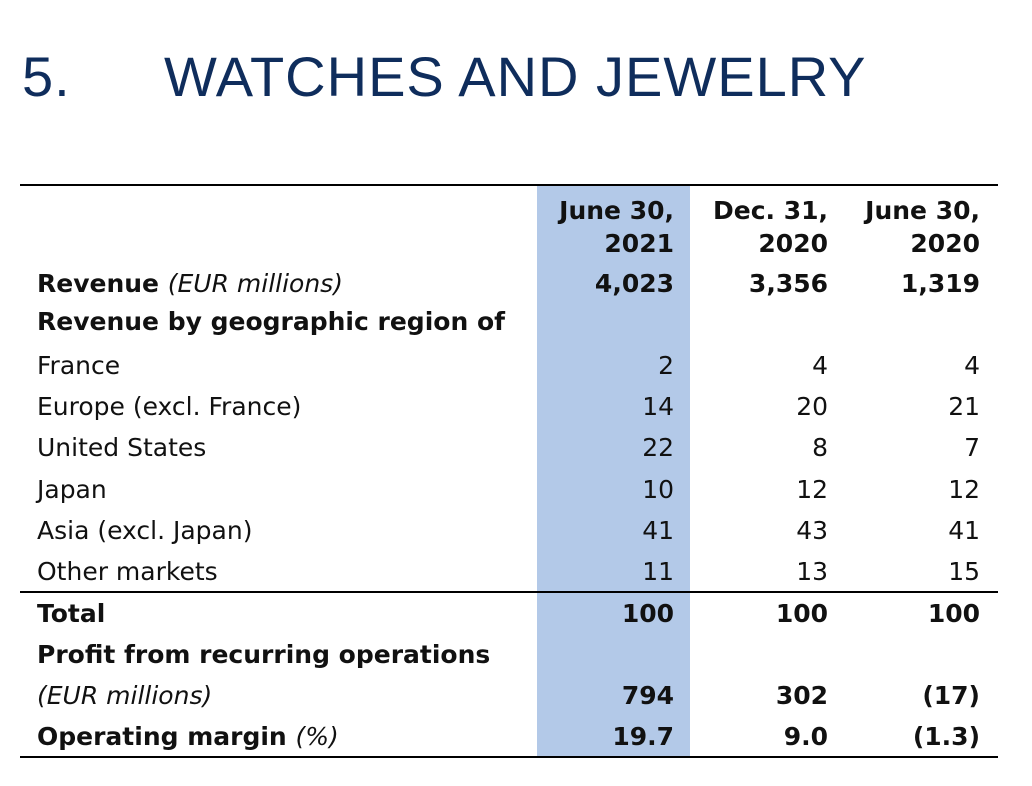 The height and width of the screenshot is (786, 1032). What do you see at coordinates (508, 613) in the screenshot?
I see `table-row-total: Total 100 100 100` at bounding box center [508, 613].